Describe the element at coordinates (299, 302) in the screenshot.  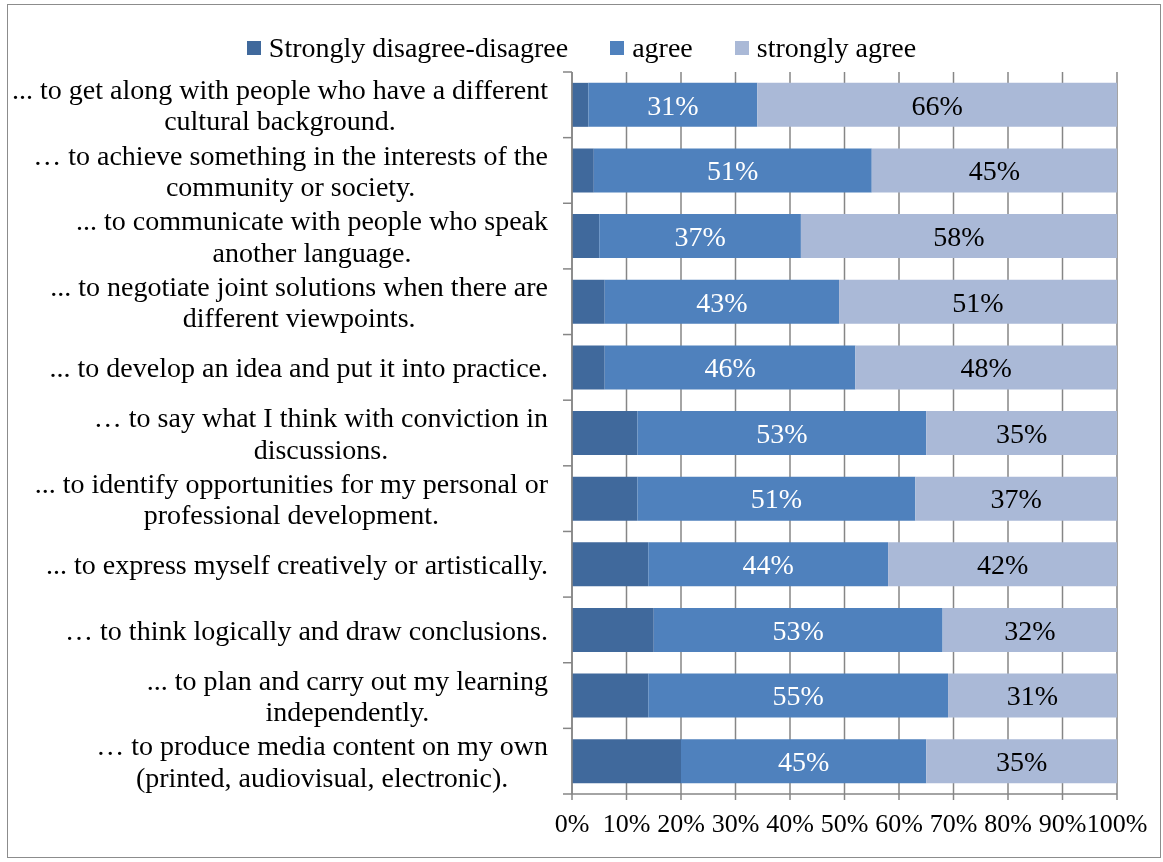
I see `y-tick-label: ... to negotiate joint solutions when there are different viewpoints.` at that location.